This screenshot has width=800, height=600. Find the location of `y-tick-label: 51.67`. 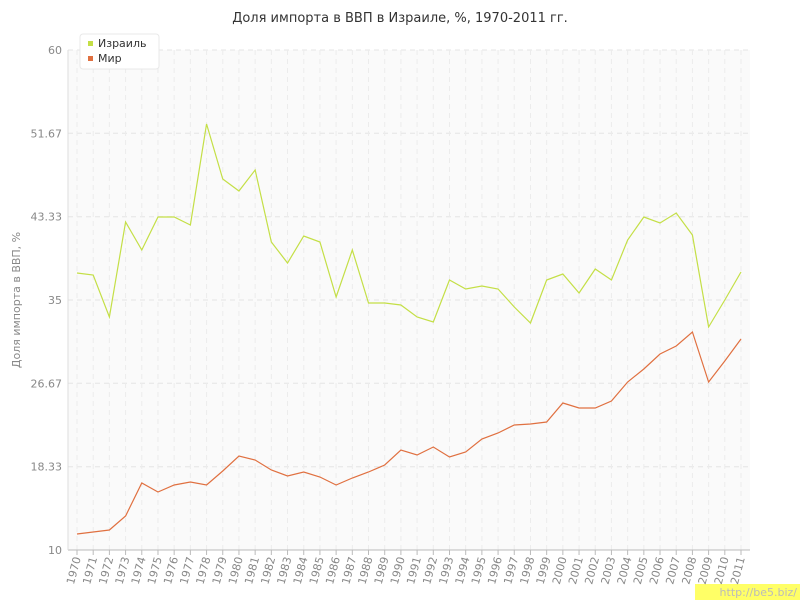

y-tick-label: 51.67 is located at coordinates (47, 133).